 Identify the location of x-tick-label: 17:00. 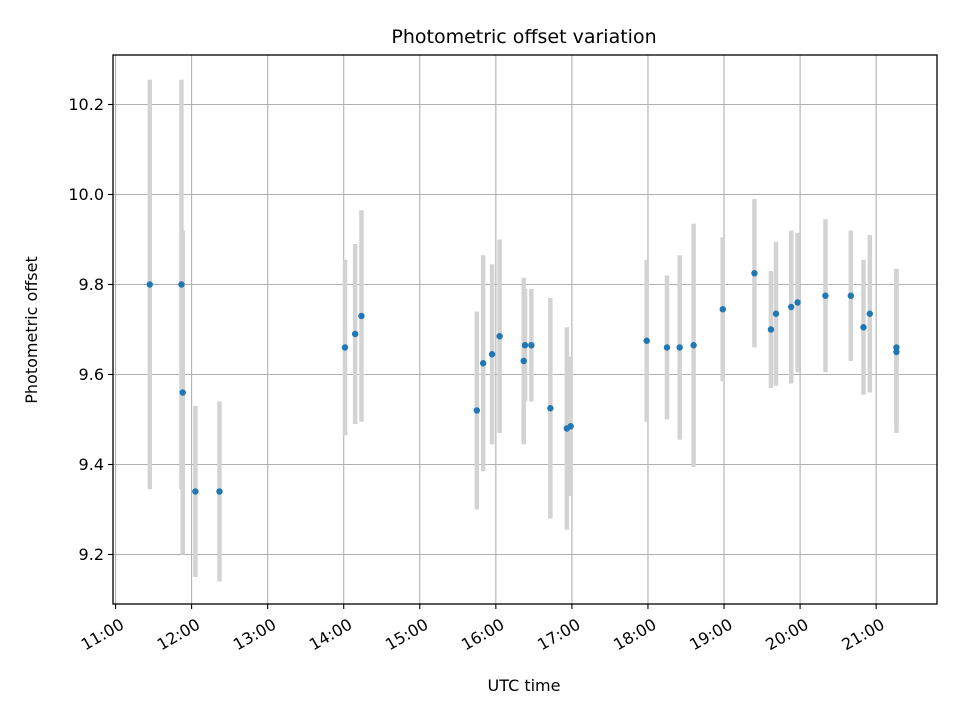
(558, 635).